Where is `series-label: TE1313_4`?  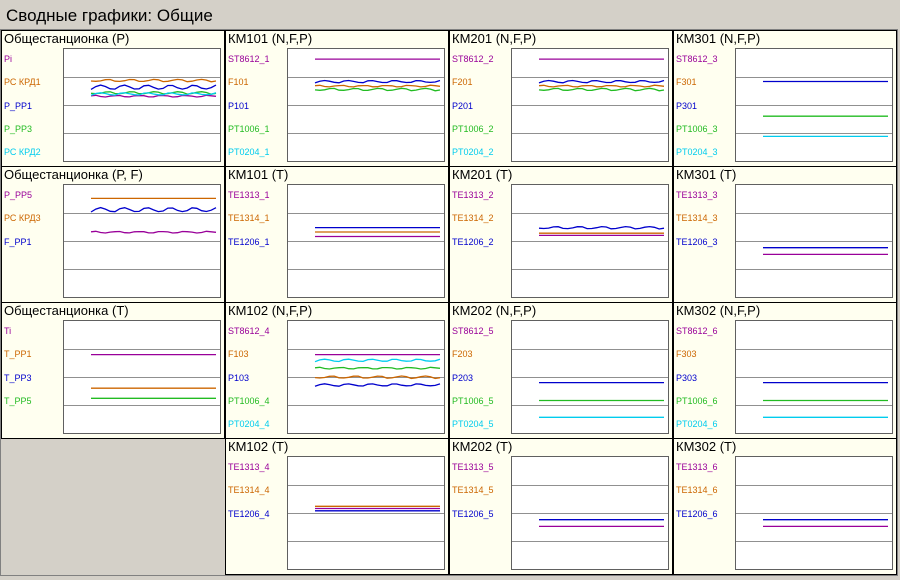
series-label: TE1313_4 is located at coordinates (249, 467).